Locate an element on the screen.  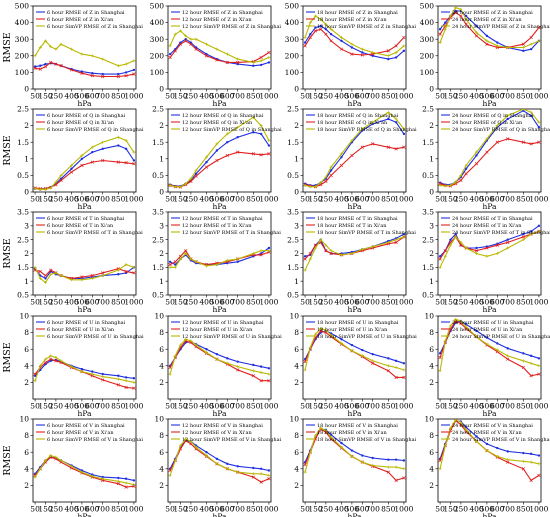
legend-entry: 12 hour RMSE of U in Shanghai is located at coordinates (223, 323).